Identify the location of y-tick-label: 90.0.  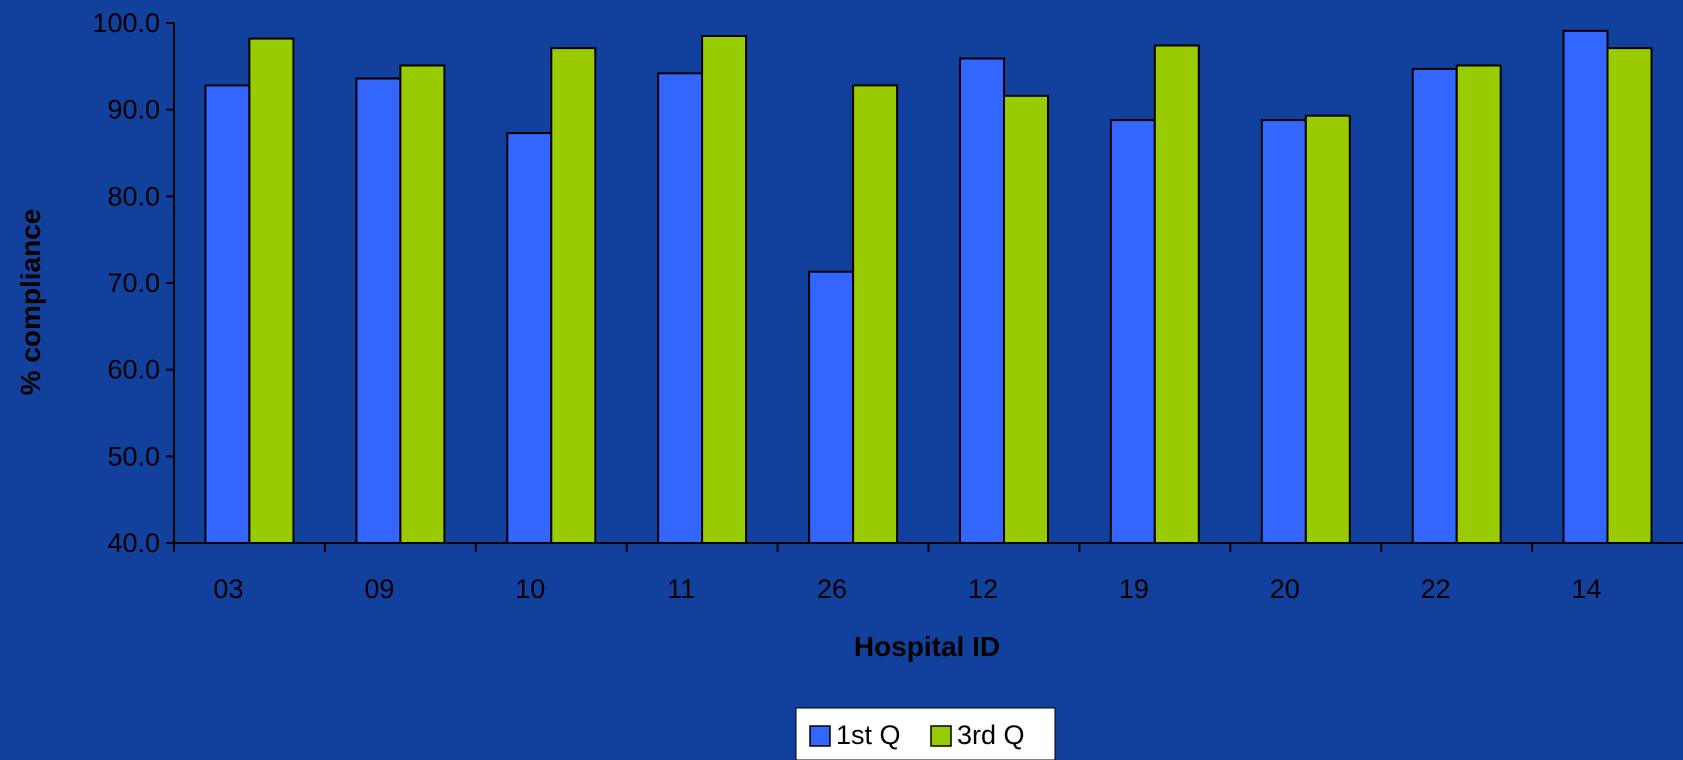
(133, 110).